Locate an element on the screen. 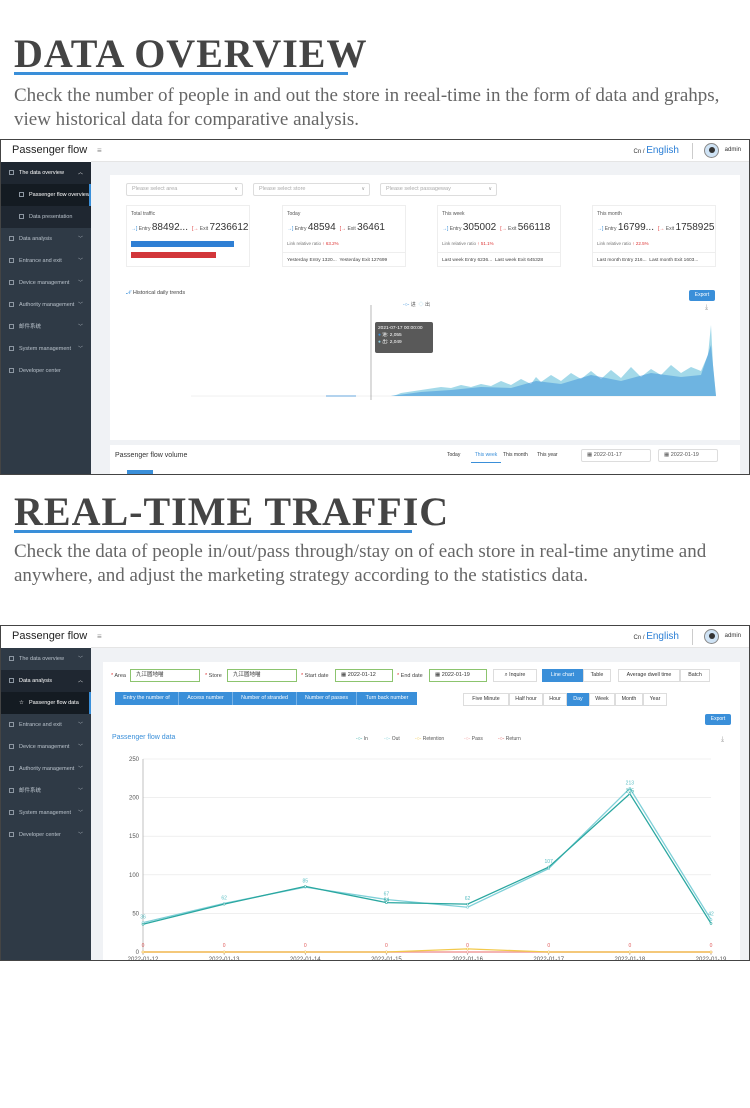 This screenshot has width=750, height=1108. exit-label: Exit is located at coordinates (670, 229).